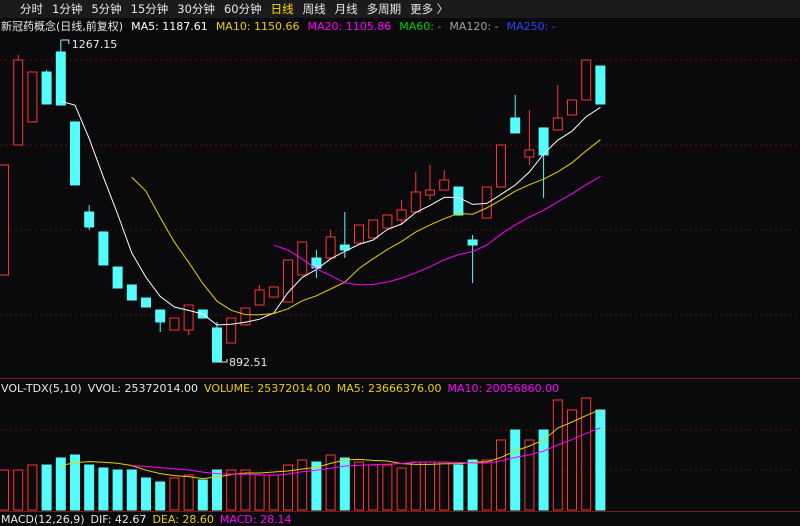 This screenshot has width=800, height=526. I want to click on ma-line, so click(437, 231).